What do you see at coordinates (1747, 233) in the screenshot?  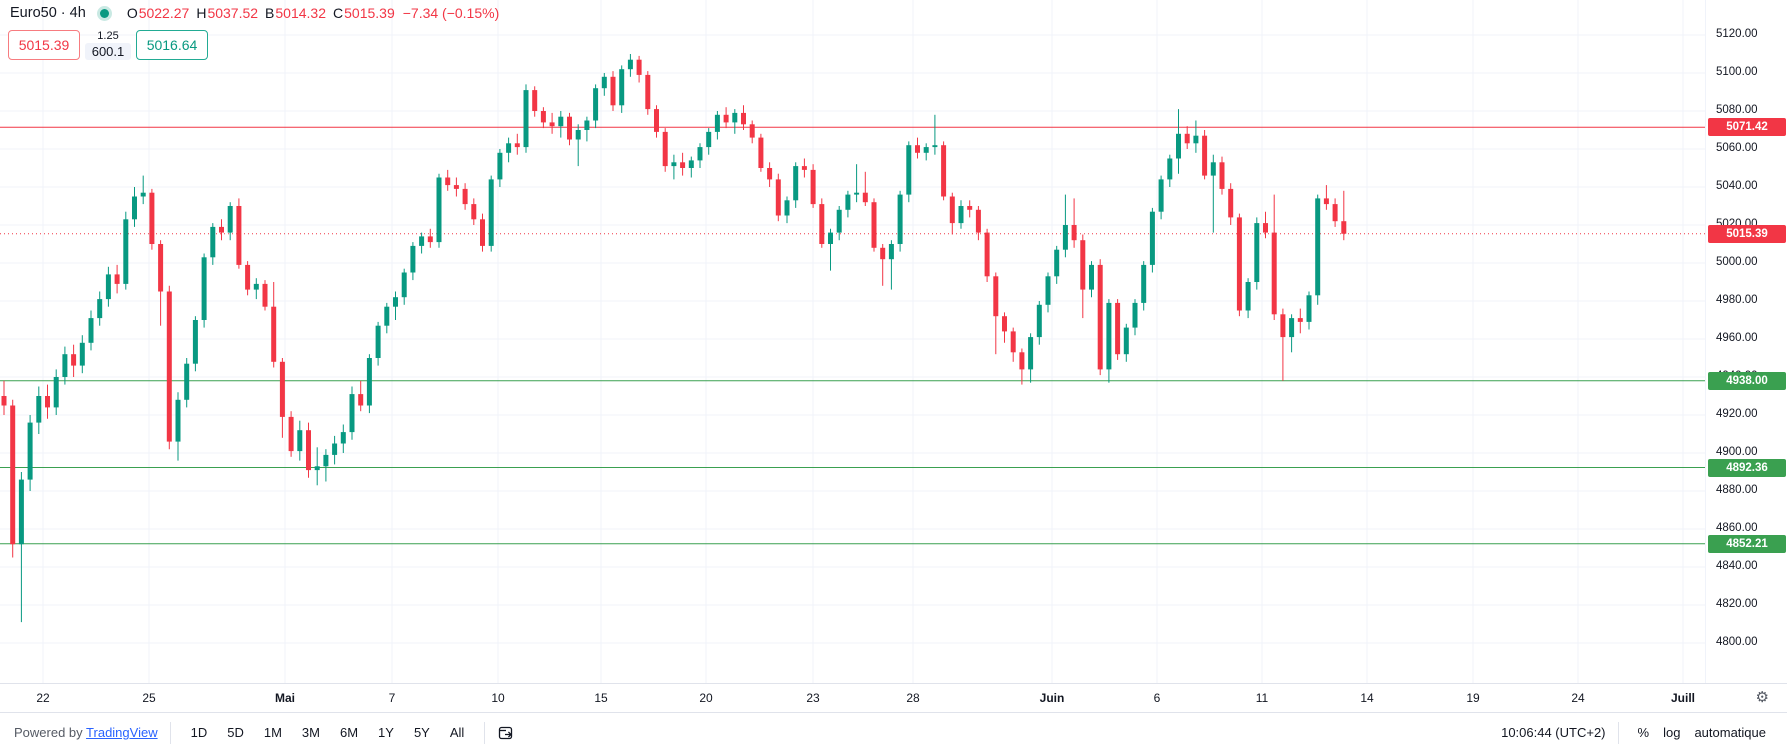 I see `price-level-tag: 5015.39` at bounding box center [1747, 233].